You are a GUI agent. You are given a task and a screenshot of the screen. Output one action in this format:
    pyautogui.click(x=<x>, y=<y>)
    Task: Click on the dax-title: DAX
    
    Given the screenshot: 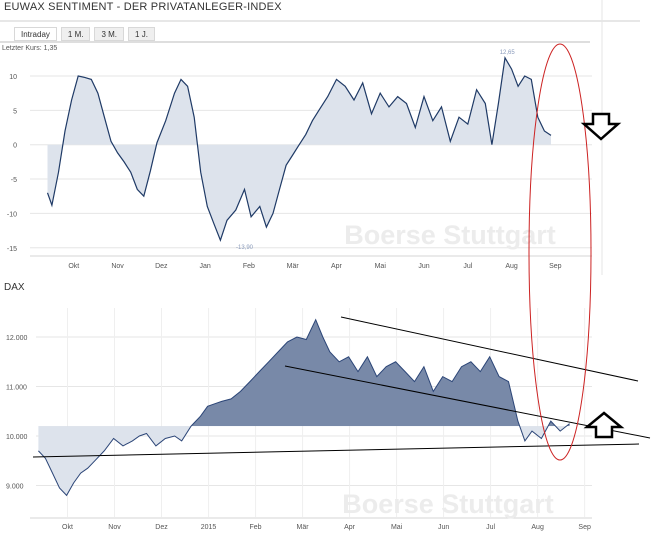 What is the action you would take?
    pyautogui.click(x=14, y=287)
    